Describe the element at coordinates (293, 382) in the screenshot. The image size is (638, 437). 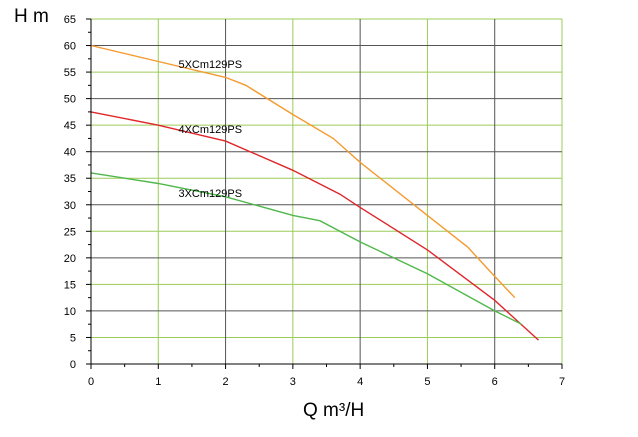
I see `x-tick-label: 3` at that location.